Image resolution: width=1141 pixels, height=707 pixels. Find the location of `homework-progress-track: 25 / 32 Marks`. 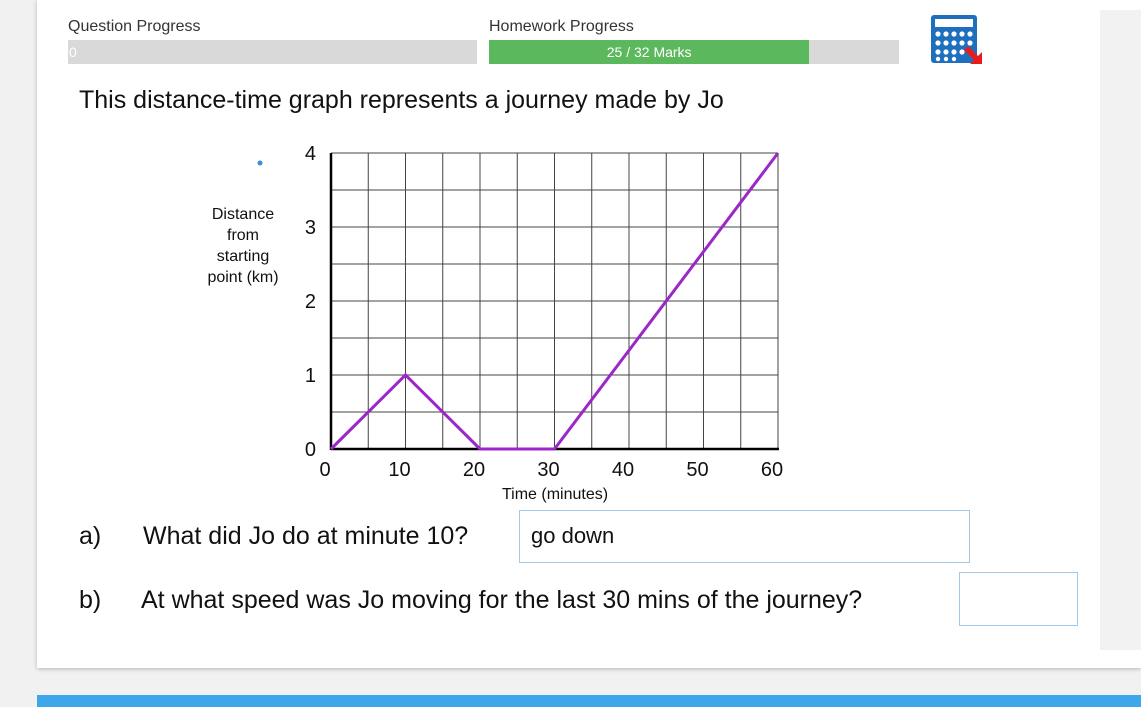

homework-progress-track: 25 / 32 Marks is located at coordinates (694, 52).